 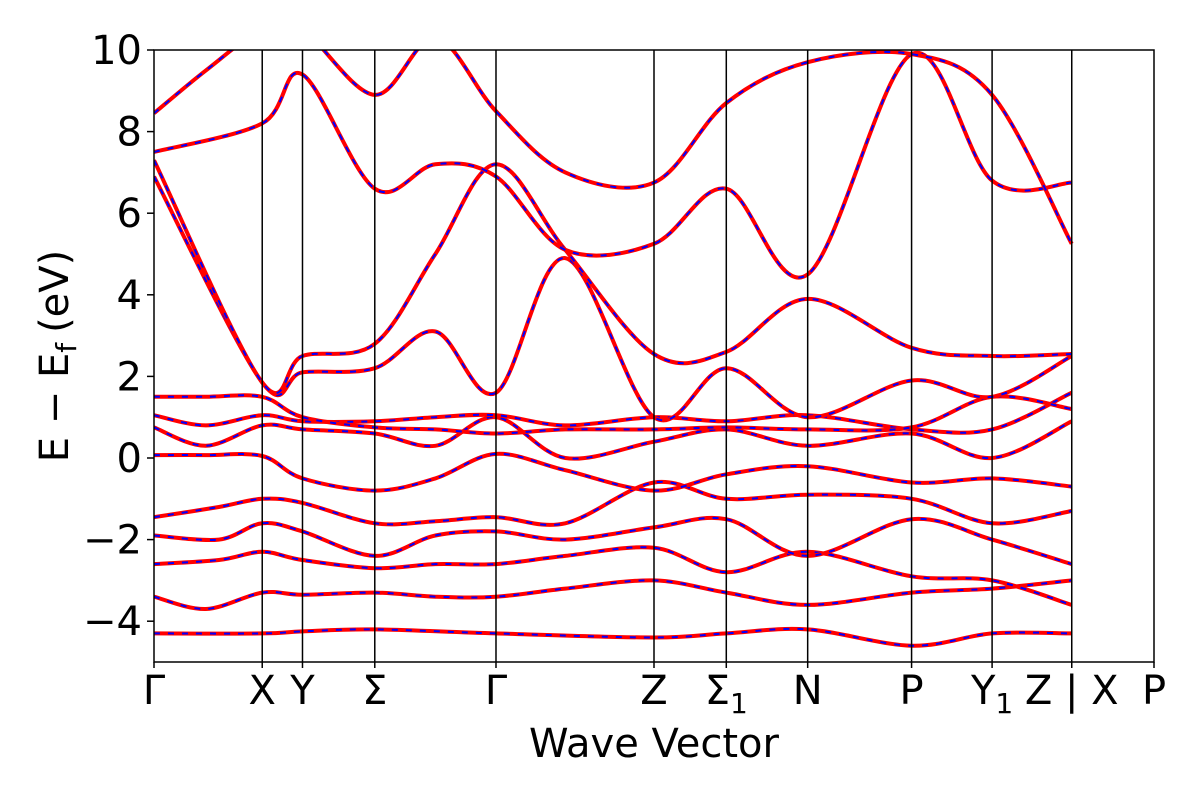 What do you see at coordinates (118, 336) in the screenshot?
I see `y-ticks: 10 8 6 4 2 0 −2 −4` at bounding box center [118, 336].